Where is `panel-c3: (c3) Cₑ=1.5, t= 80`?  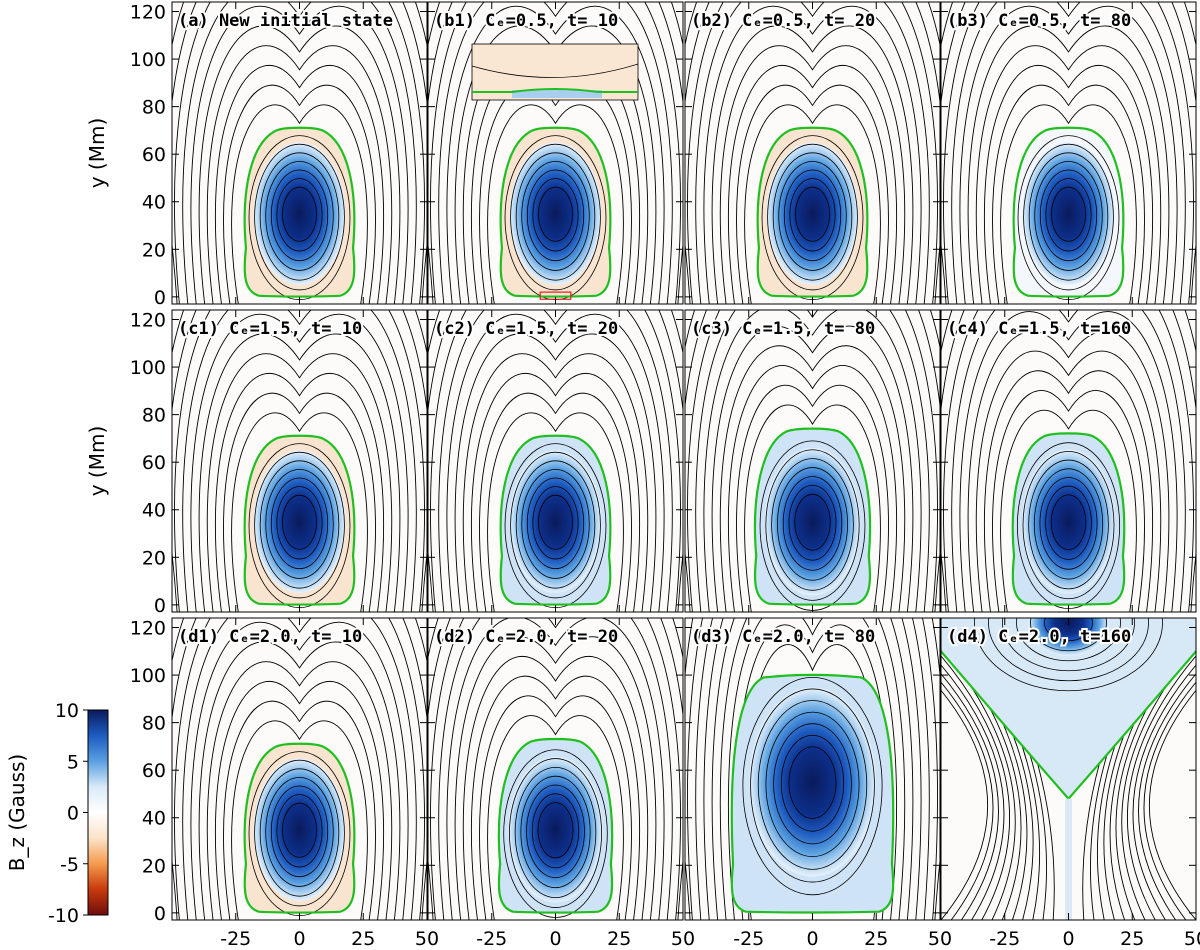 panel-c3: (c3) Cₑ=1.5, t= 80 is located at coordinates (812, 461).